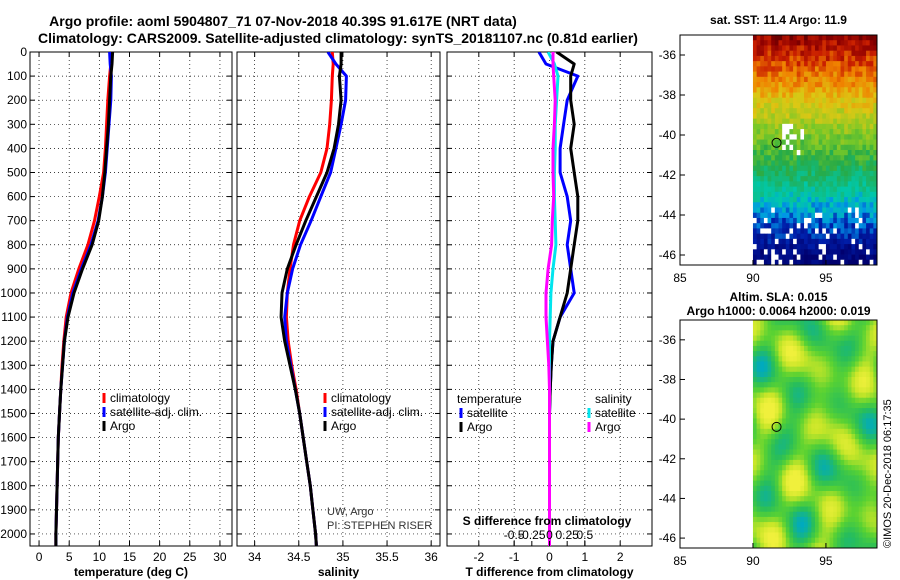 The image size is (900, 580). What do you see at coordinates (753, 561) in the screenshot?
I see `map-x-tick-label: 90` at bounding box center [753, 561].